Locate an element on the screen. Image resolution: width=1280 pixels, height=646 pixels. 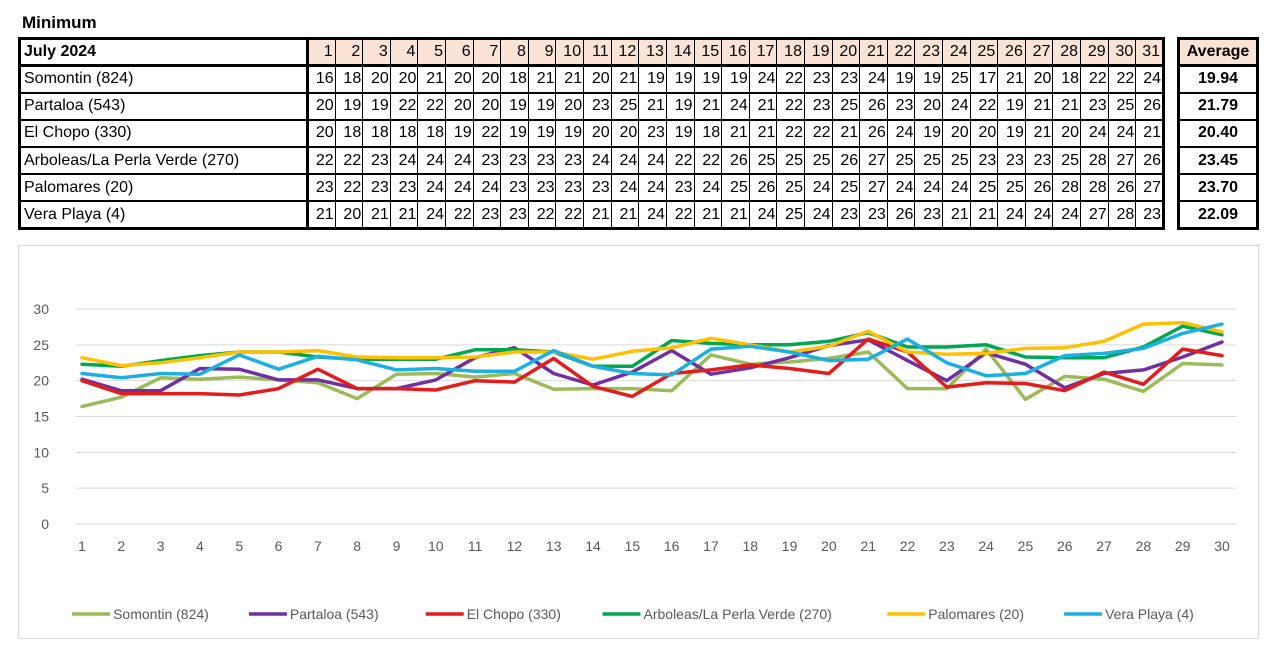
y-tick-label: 25 is located at coordinates (41, 345).